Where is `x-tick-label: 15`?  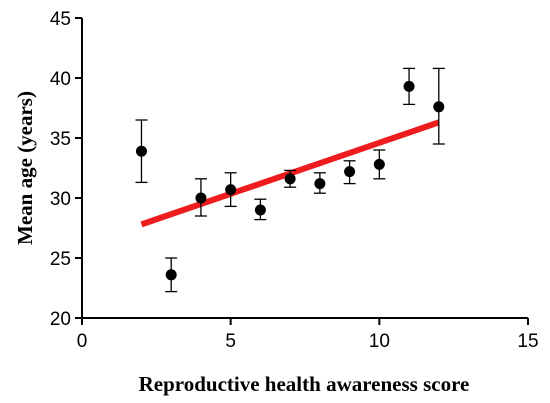
x-tick-label: 15 is located at coordinates (527, 341).